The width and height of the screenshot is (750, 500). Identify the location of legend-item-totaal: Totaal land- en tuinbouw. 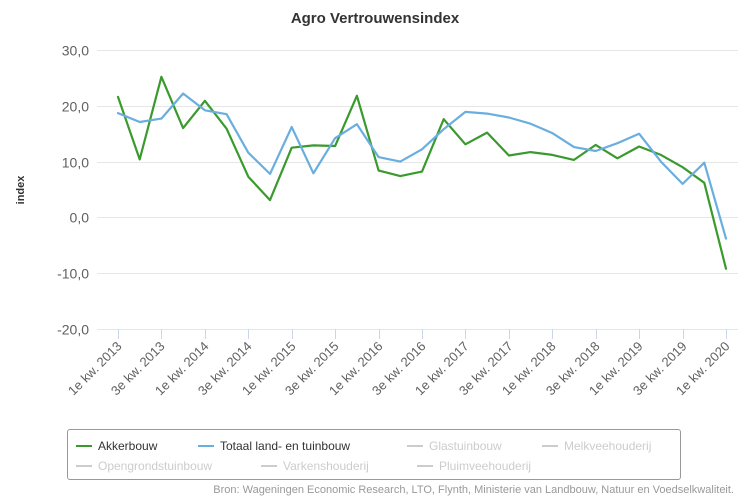
(274, 446).